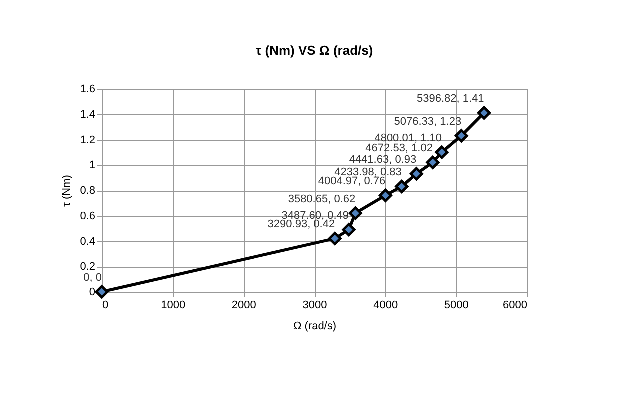 The image size is (627, 417). Describe the element at coordinates (352, 182) in the screenshot. I see `data-label: 4004.97, 0.76` at that location.